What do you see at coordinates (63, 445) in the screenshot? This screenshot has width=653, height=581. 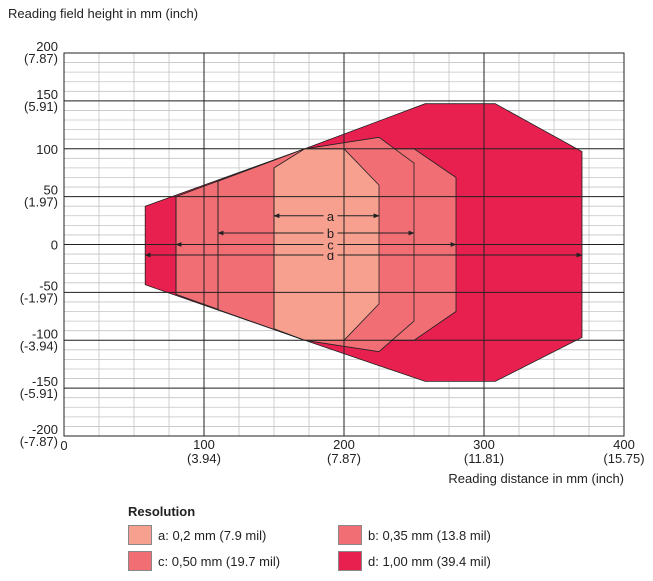 I see `x-tick-label: 0` at bounding box center [63, 445].